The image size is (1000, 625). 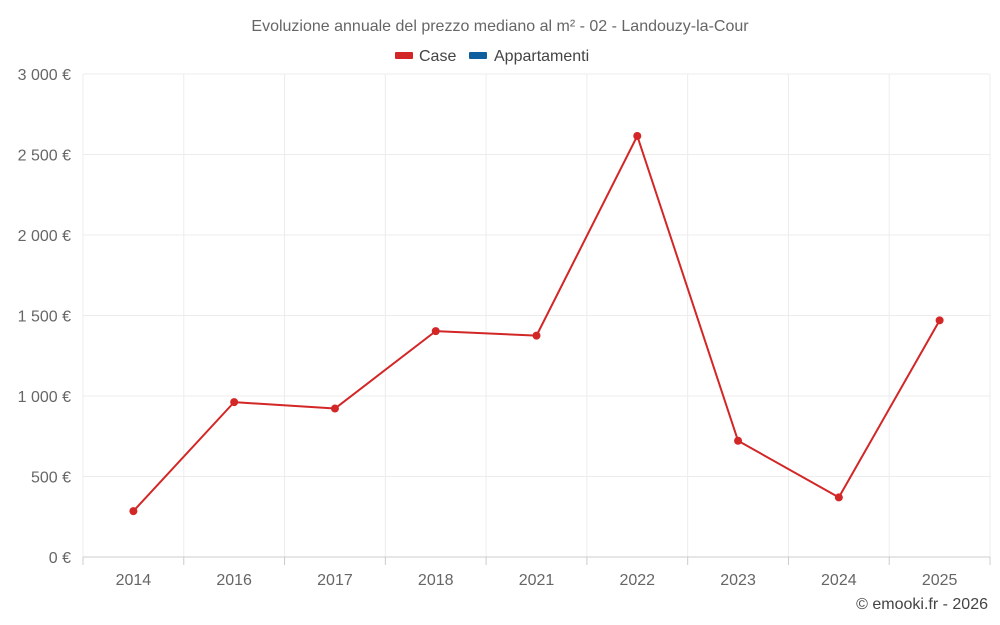 I want to click on y-tick-label: 2 500 €, so click(x=44, y=156).